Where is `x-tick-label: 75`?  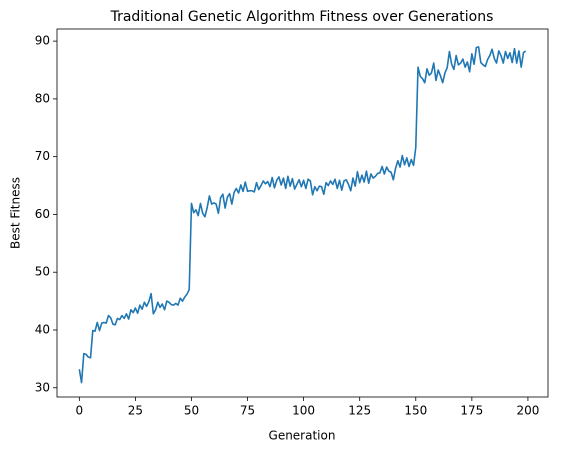 x-tick-label: 75 is located at coordinates (247, 411).